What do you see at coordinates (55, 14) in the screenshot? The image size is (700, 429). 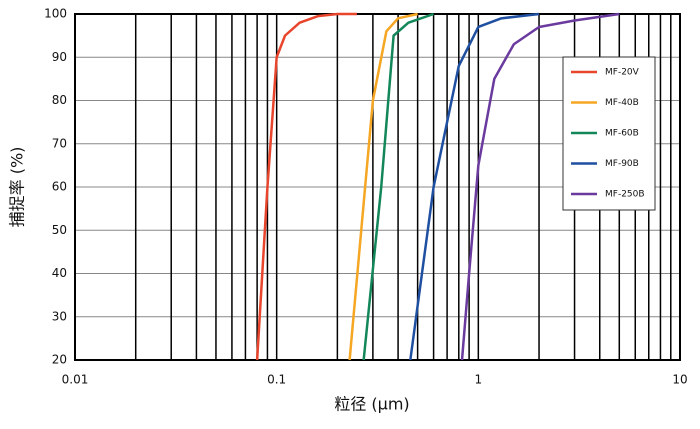 I see `y-tick-label: 100` at bounding box center [55, 14].